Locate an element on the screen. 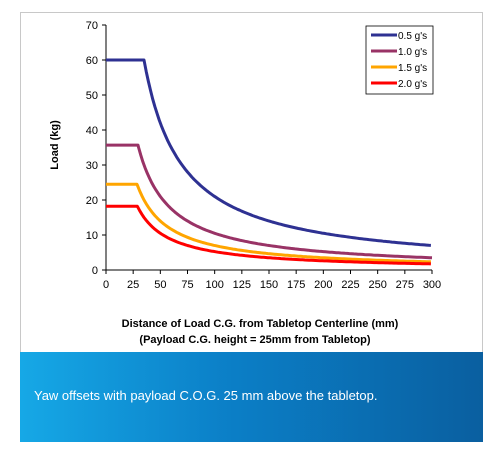 The image size is (500, 452). x-tick-label: 50 is located at coordinates (160, 285).